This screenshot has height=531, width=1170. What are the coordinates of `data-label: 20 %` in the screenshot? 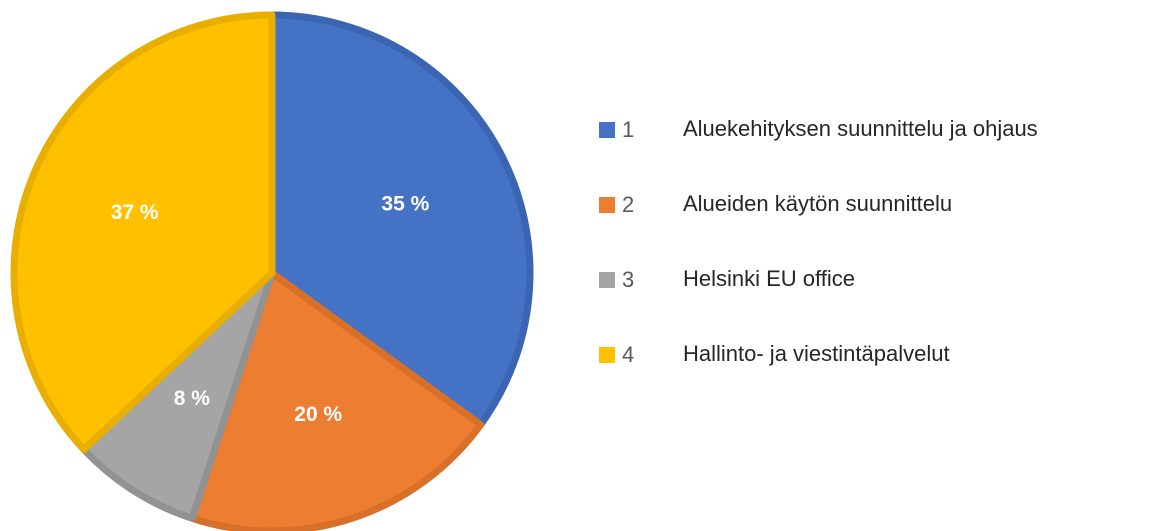 It's located at (318, 414).